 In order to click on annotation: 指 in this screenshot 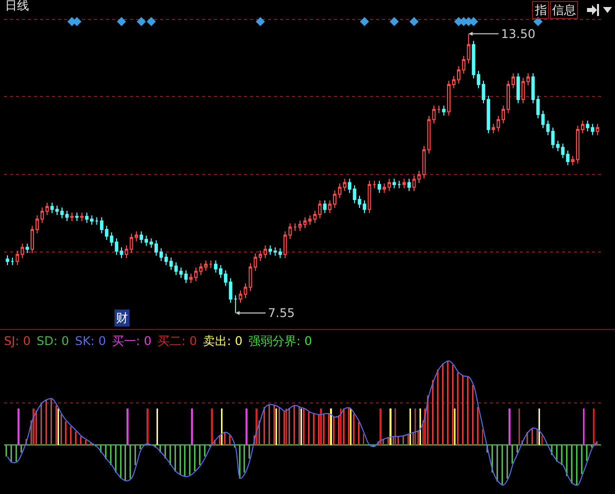, I will do `click(540, 10)`.